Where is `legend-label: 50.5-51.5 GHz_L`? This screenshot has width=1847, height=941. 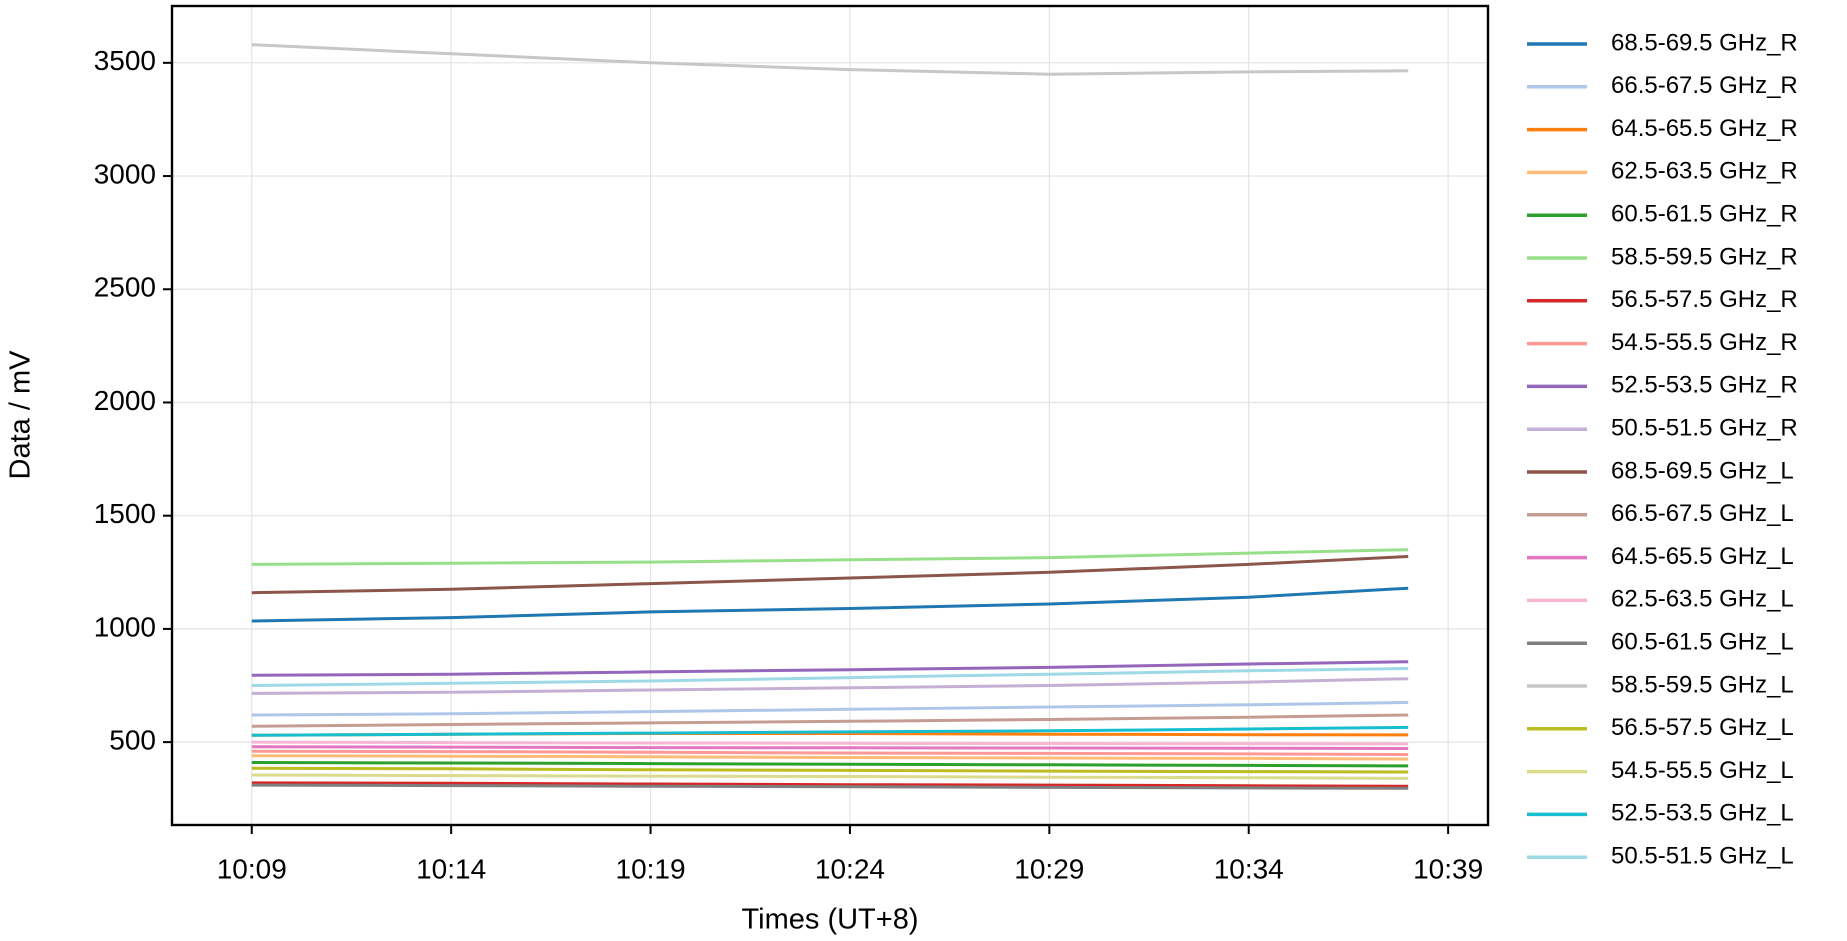 legend-label: 50.5-51.5 GHz_L is located at coordinates (1702, 856).